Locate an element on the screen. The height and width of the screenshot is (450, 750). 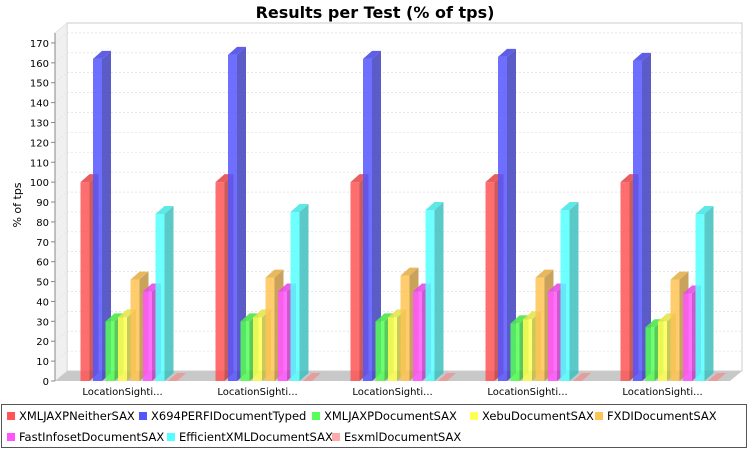
y-tick-label: 80 is located at coordinates (42, 223).